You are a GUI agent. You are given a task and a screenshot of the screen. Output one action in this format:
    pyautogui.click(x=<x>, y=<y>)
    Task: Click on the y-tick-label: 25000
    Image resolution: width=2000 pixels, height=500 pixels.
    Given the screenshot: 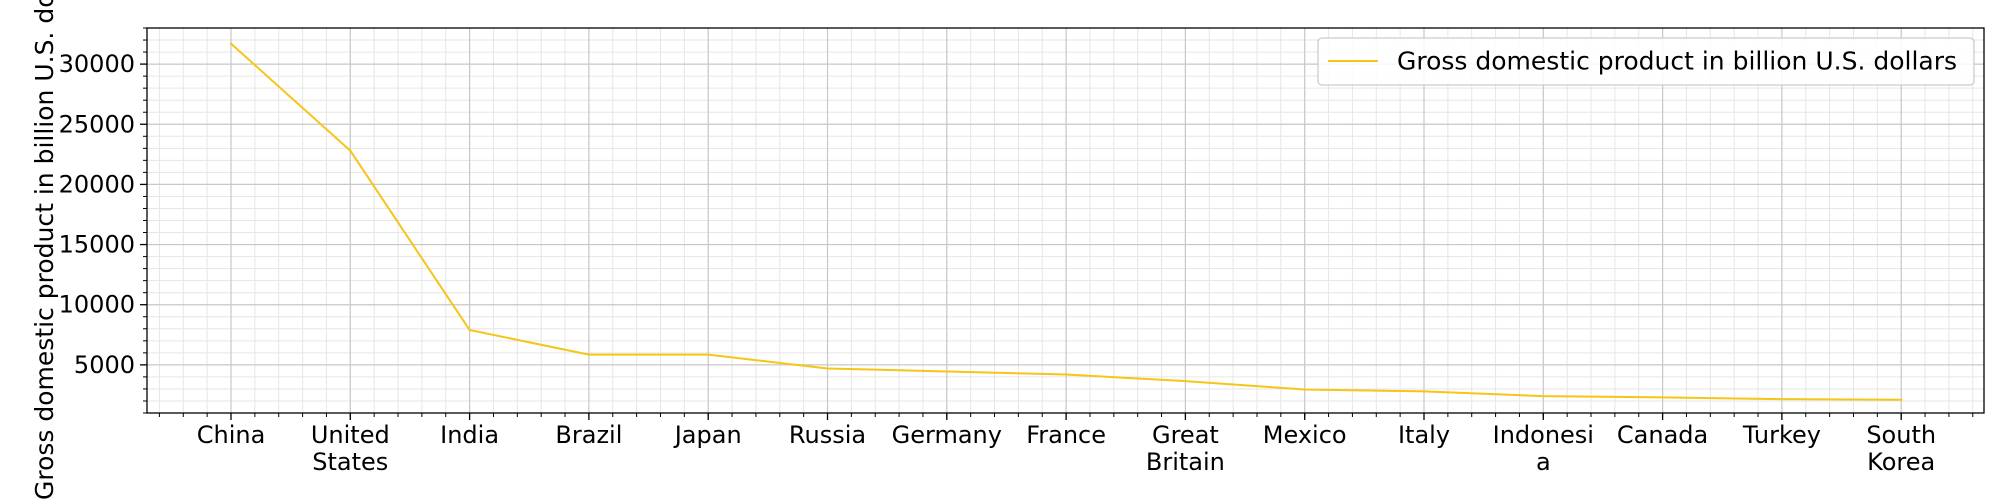 What is the action you would take?
    pyautogui.click(x=97, y=124)
    